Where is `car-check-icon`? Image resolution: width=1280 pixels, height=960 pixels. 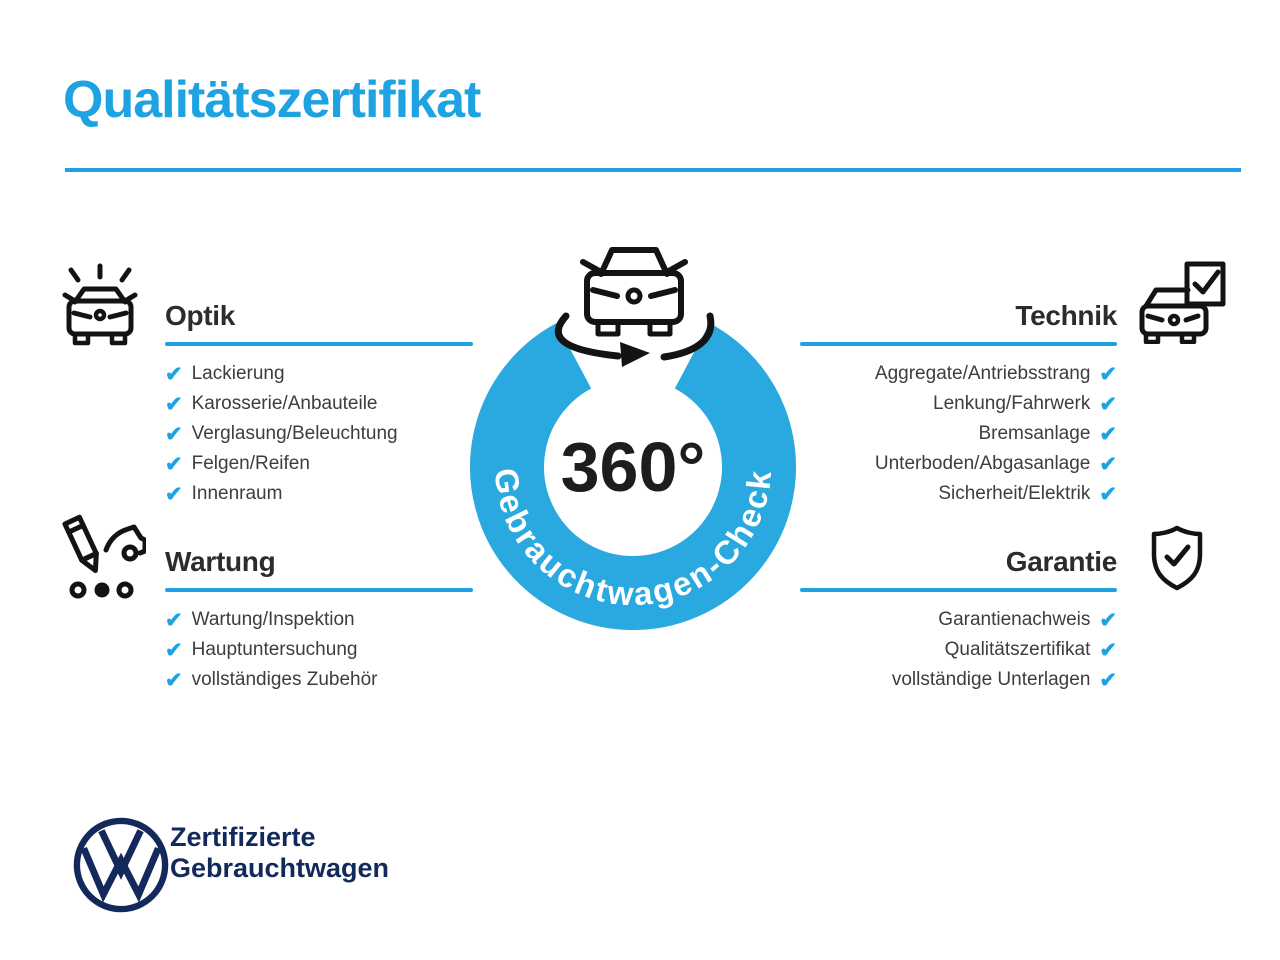 car-check-icon is located at coordinates (1182, 302).